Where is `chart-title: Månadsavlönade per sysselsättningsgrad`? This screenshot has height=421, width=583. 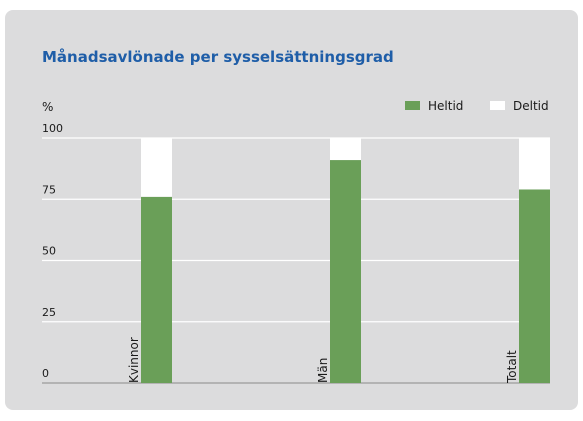 chart-title: Månadsavlönade per sysselsättningsgrad is located at coordinates (218, 57).